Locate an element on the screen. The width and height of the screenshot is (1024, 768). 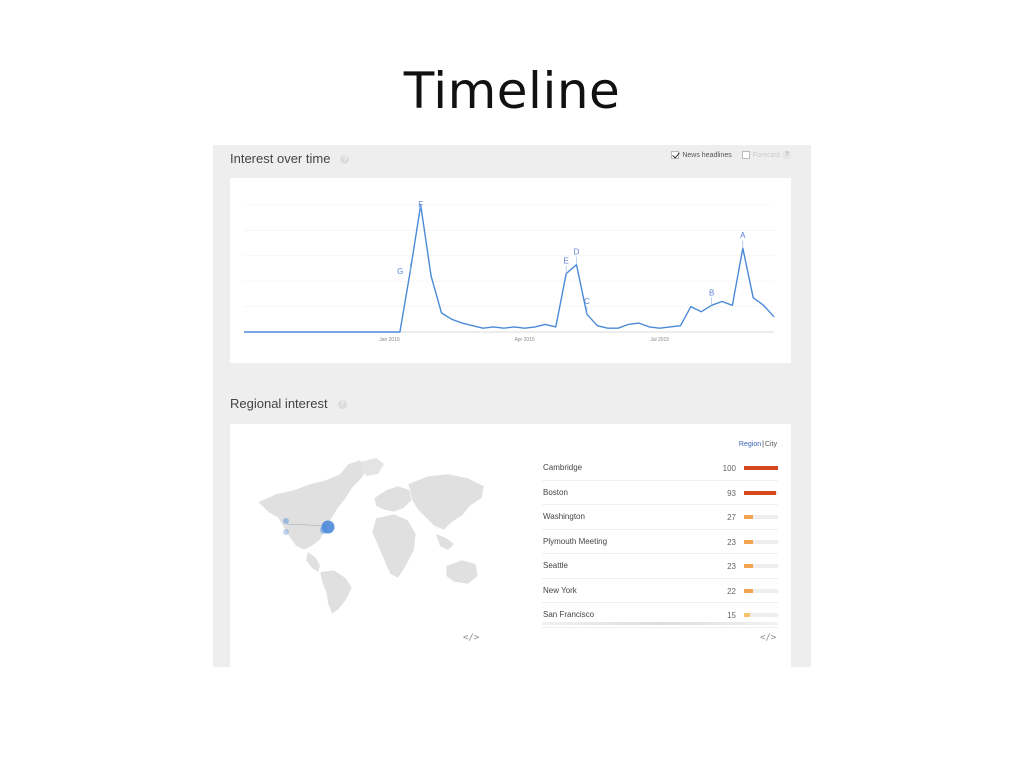
australia-shape is located at coordinates (462, 572).